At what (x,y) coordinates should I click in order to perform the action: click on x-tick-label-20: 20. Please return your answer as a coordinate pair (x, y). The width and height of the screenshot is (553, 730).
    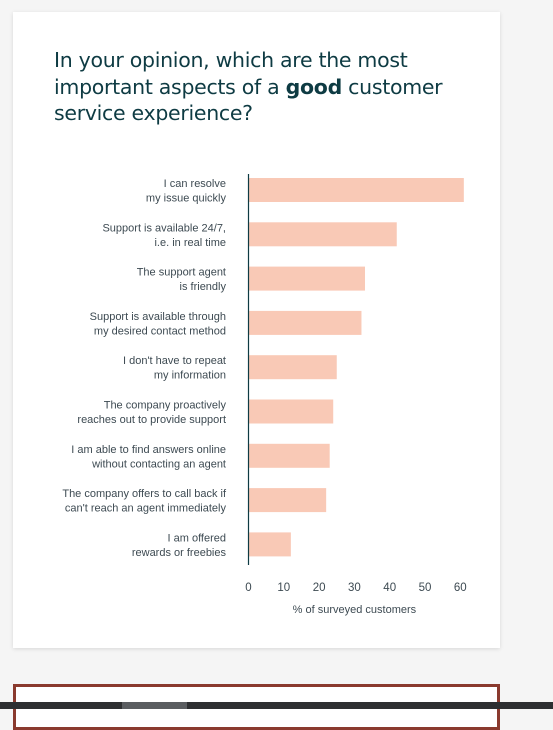
    Looking at the image, I should click on (319, 588).